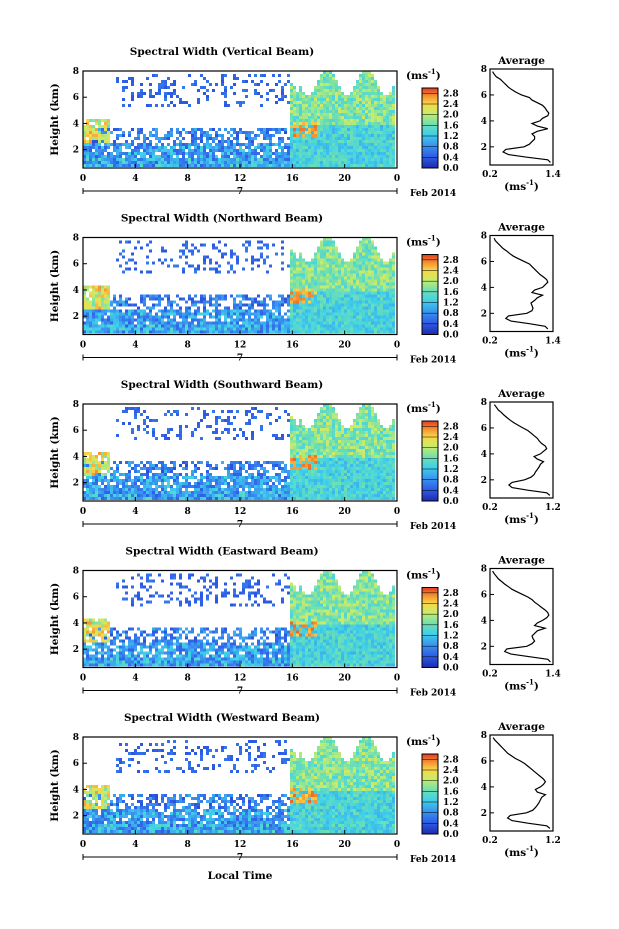 The width and height of the screenshot is (619, 929). Describe the element at coordinates (55, 119) in the screenshot. I see `y-axis-label: Height (km)` at that location.